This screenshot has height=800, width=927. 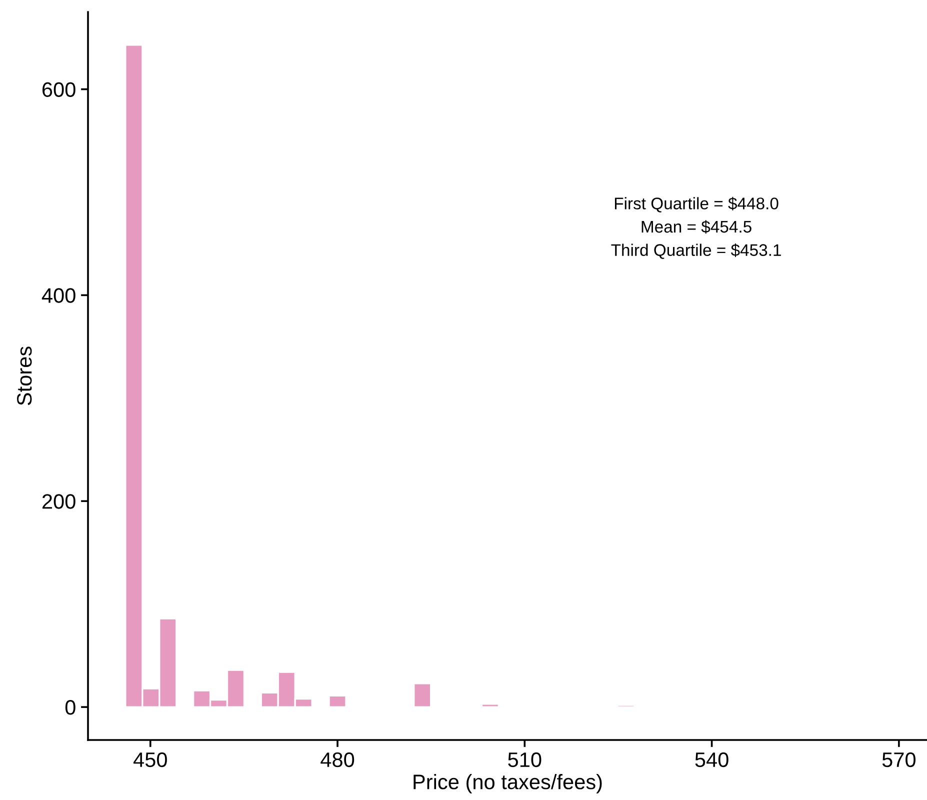 What do you see at coordinates (508, 784) in the screenshot?
I see `x-axis-title: Price (no taxes/fees)` at bounding box center [508, 784].